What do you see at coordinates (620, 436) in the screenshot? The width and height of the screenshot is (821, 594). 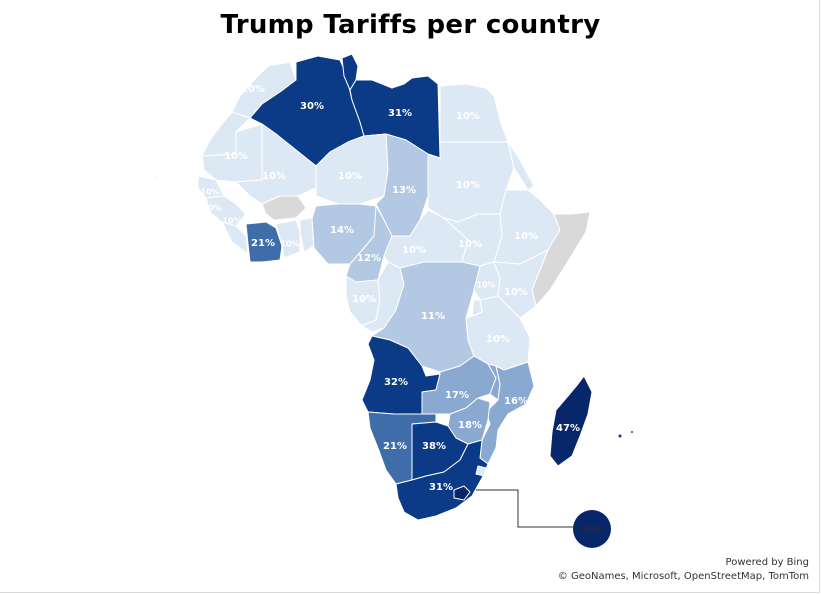 I see `island-comoros` at bounding box center [620, 436].